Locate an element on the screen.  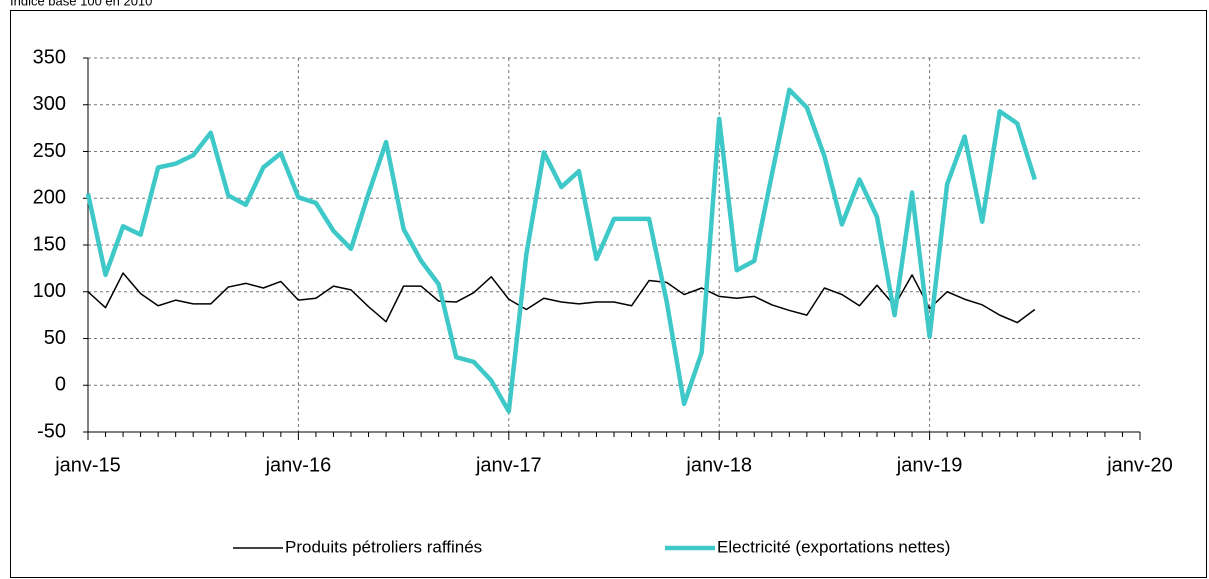
y-tick-label: 50 is located at coordinates (55, 338).